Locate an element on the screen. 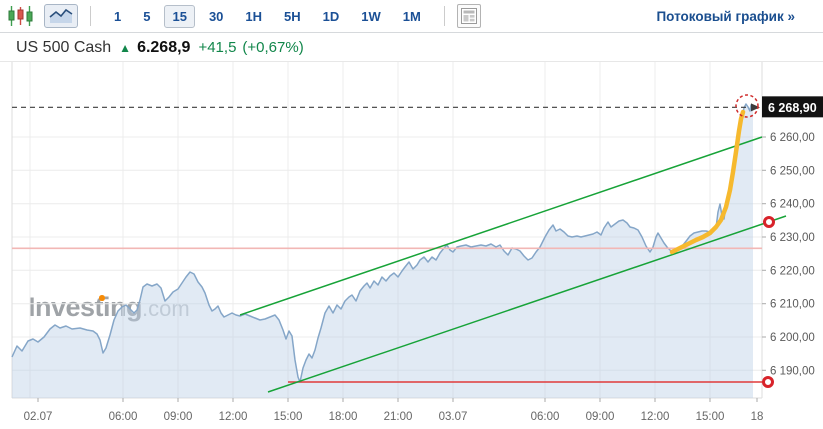 Image resolution: width=823 pixels, height=429 pixels. arrow-right-icon is located at coordinates (755, 107).